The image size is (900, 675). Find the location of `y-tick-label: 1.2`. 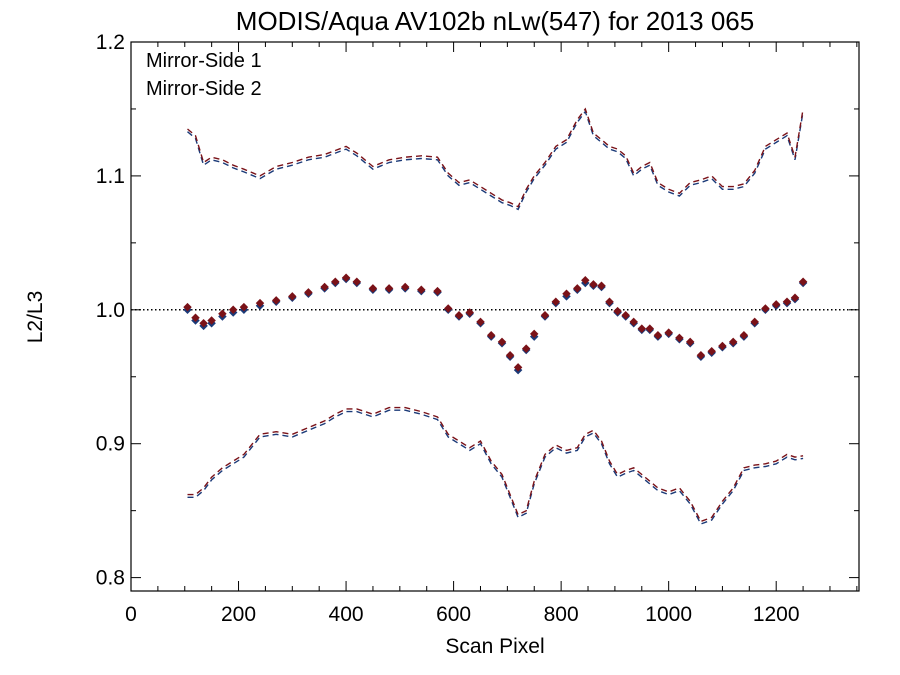

y-tick-label: 1.2 is located at coordinates (110, 42).